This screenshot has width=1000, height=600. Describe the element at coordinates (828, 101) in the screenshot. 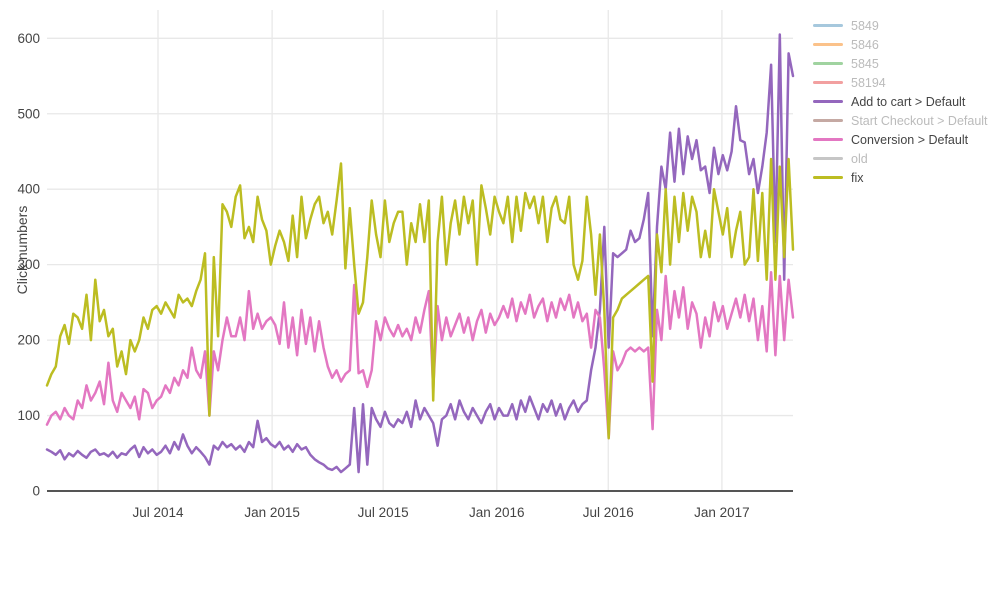

I see `legend-swatch-add-to-cart-default` at that location.